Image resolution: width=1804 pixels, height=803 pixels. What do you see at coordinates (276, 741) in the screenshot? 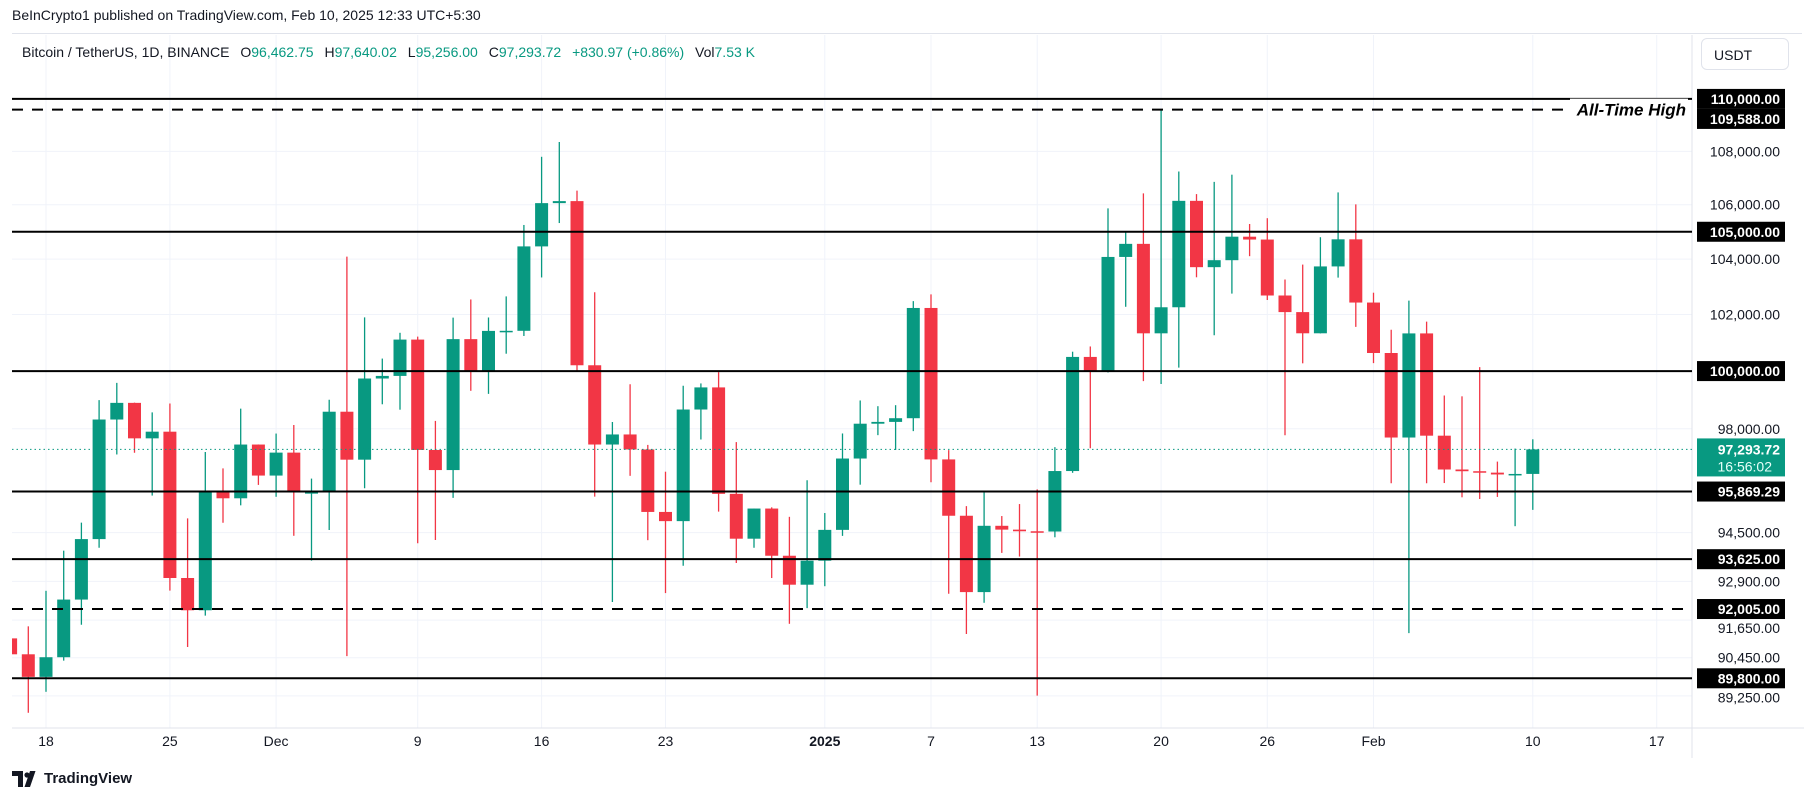
I see `date-tick-label: Dec` at bounding box center [276, 741].